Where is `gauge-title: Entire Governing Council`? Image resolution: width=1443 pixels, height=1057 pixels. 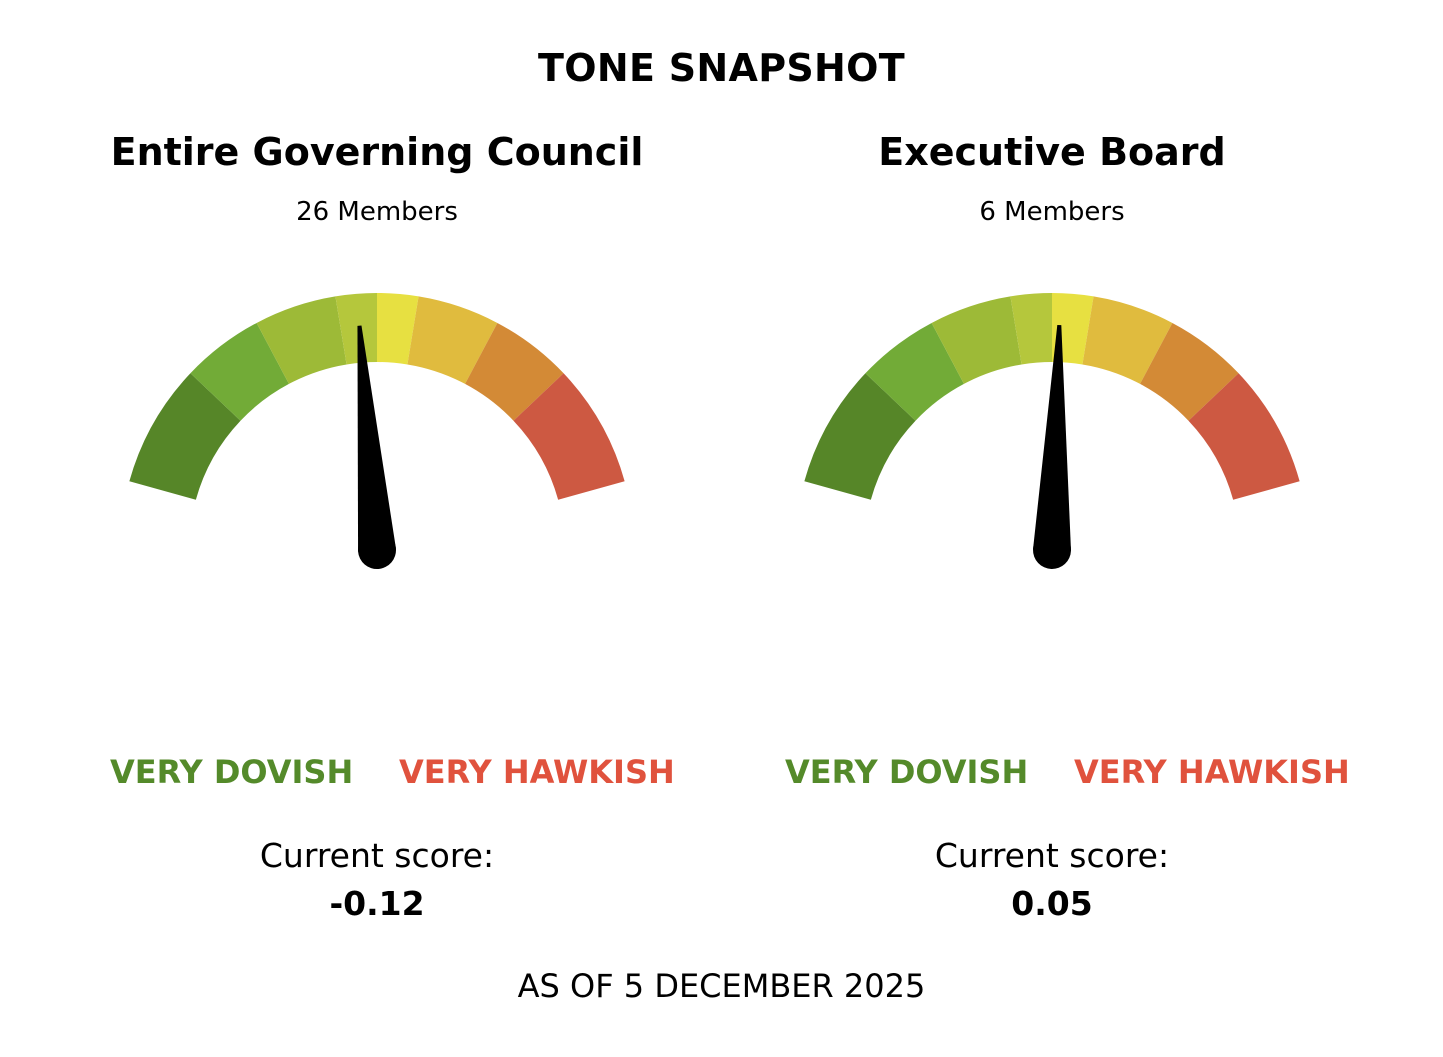
gauge-title: Entire Governing Council is located at coordinates (377, 152).